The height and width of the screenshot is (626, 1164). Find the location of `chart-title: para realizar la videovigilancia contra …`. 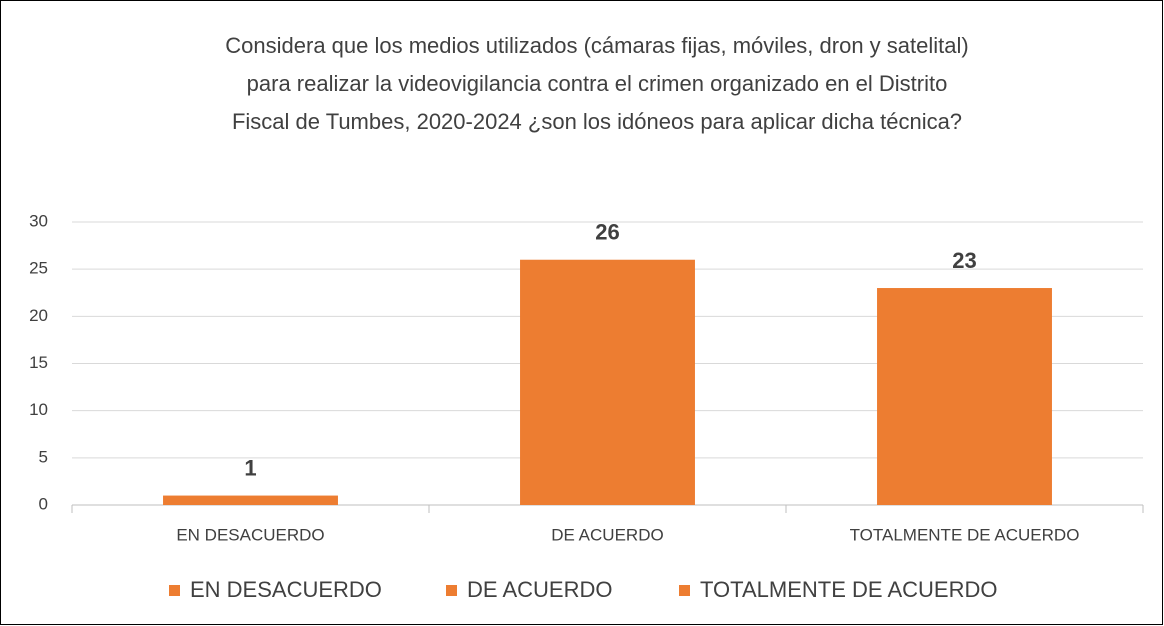

chart-title: para realizar la videovigilancia contra … is located at coordinates (597, 83).